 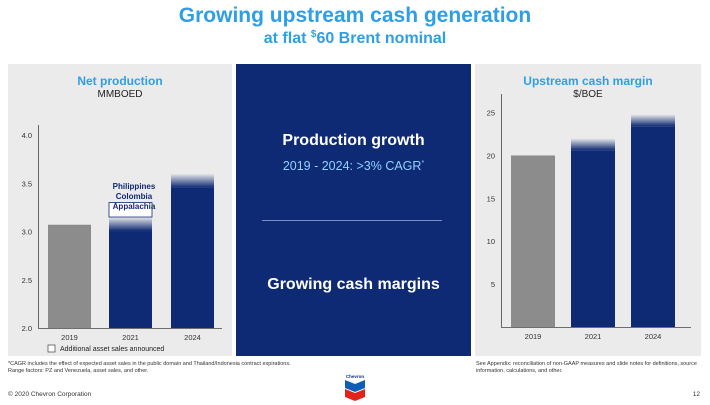 What do you see at coordinates (353, 166) in the screenshot?
I see `cagr-text: 2019 - 2024: >3% CAGR*` at bounding box center [353, 166].